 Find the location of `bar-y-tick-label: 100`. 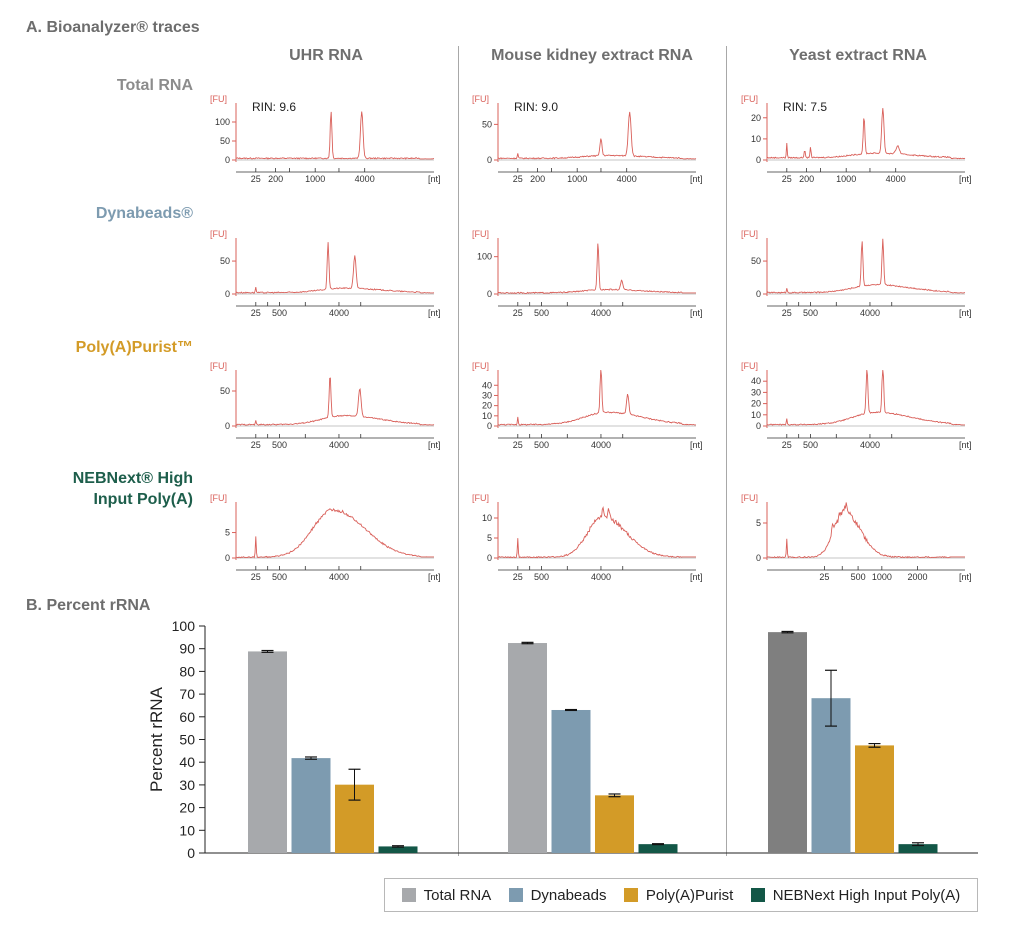

bar-y-tick-label: 100 is located at coordinates (184, 626).